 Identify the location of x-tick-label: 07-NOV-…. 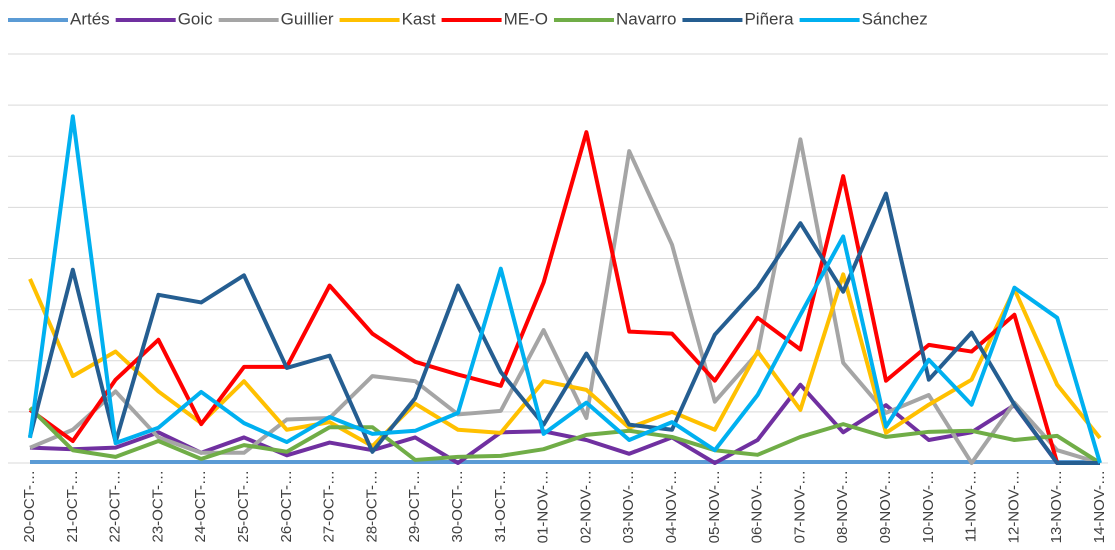
(799, 506).